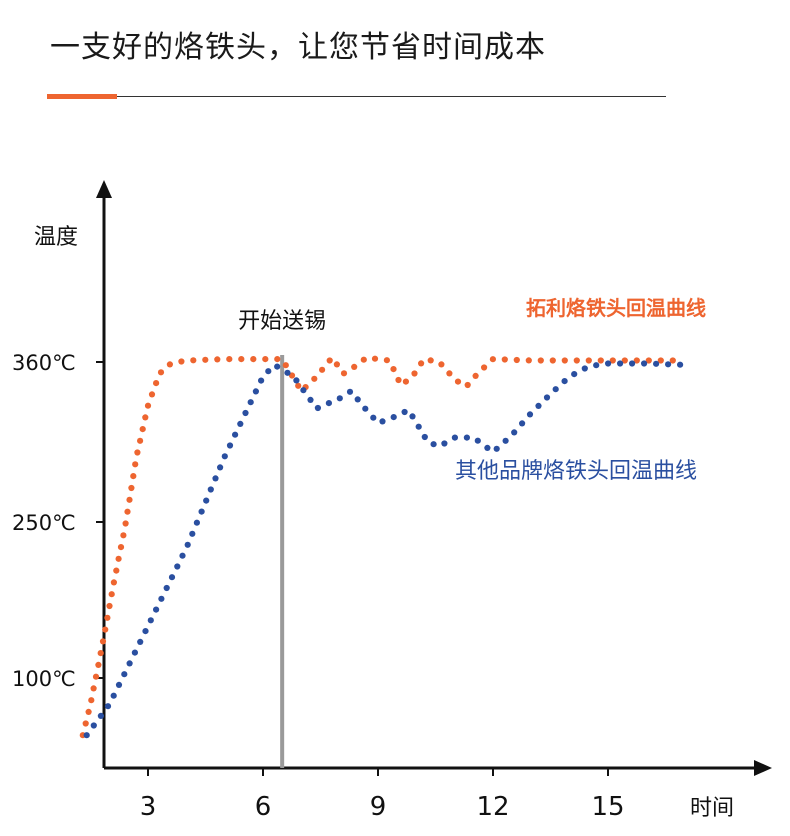 The height and width of the screenshot is (836, 790). I want to click on y-tick-label: 100℃, so click(44, 679).